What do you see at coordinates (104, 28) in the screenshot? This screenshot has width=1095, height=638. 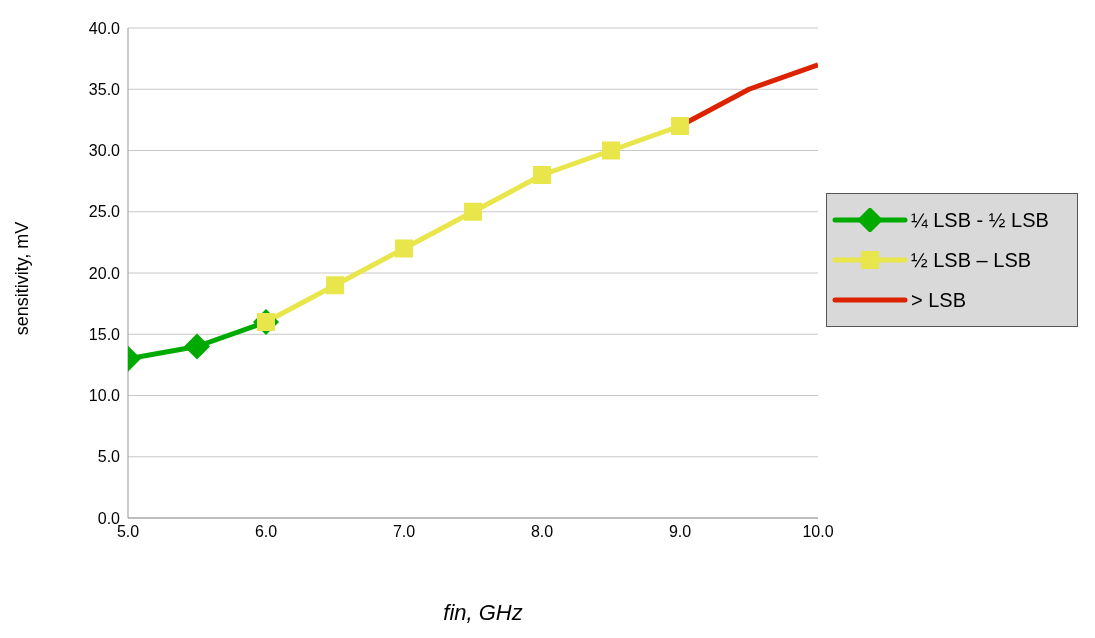 I see `y-tick-label: 40.0` at bounding box center [104, 28].